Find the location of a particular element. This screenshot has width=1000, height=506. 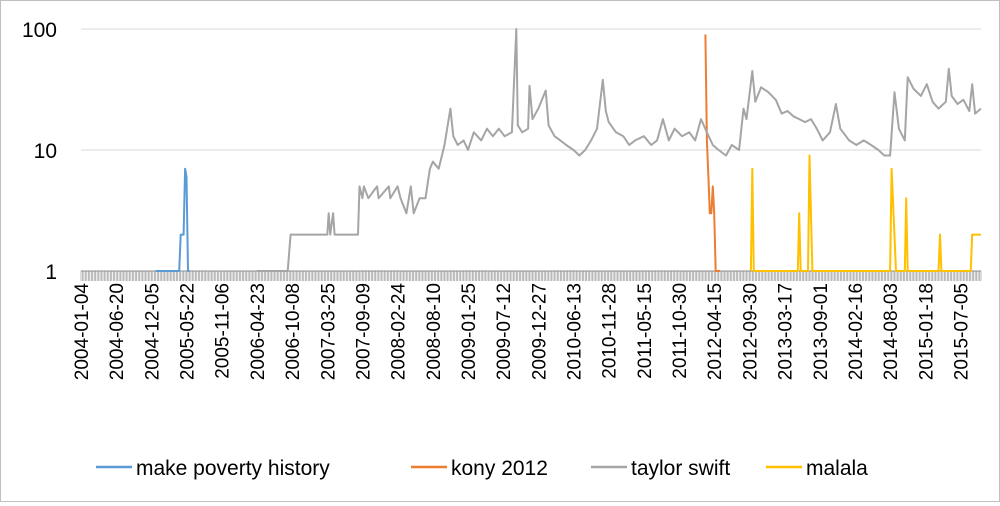

x-tick-label: 2010-11-28 is located at coordinates (610, 331).